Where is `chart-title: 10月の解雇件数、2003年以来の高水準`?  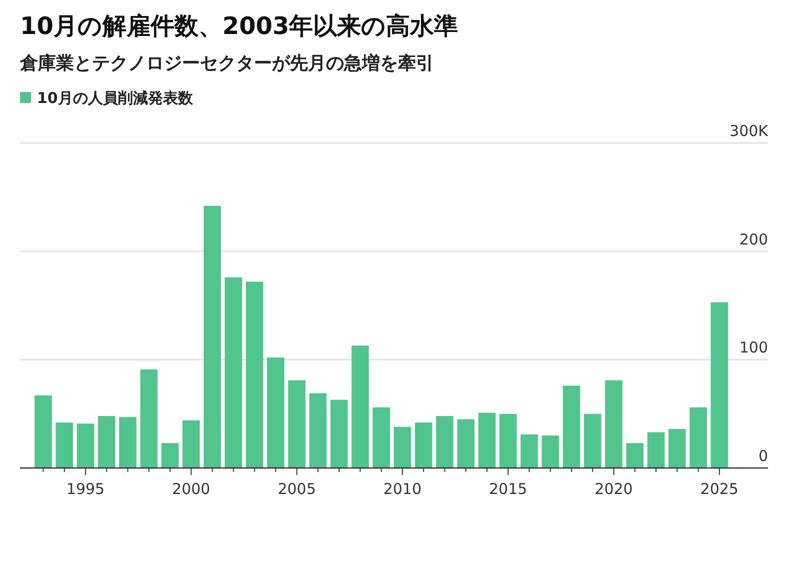
chart-title: 10月の解雇件数、2003年以来の高水準 is located at coordinates (239, 26).